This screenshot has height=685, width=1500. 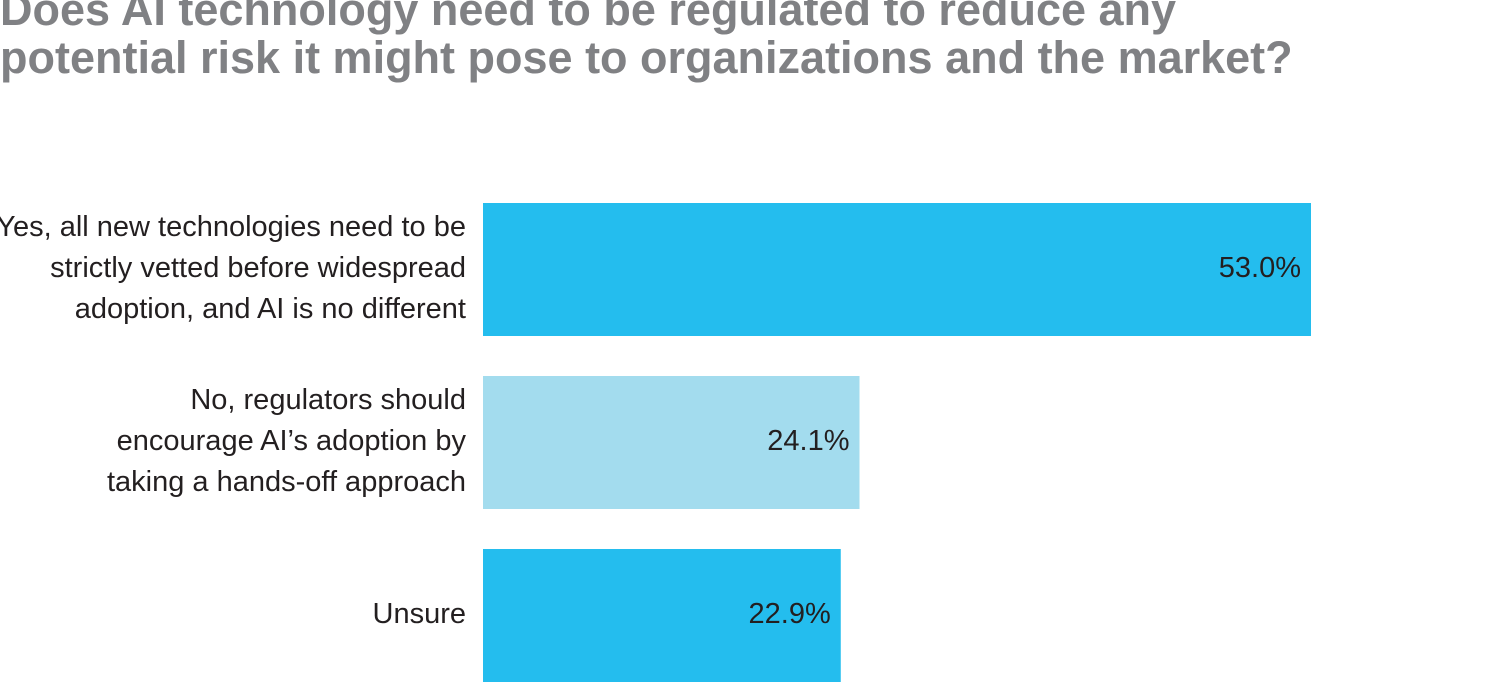 I want to click on category-label-line: No, regulators should, so click(x=328, y=400).